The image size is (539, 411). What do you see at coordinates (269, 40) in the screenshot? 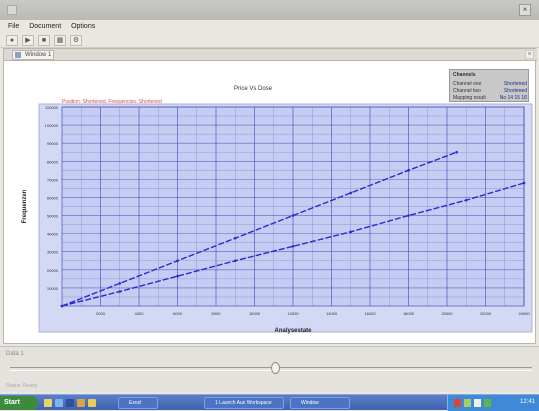
I see `toolbar: ● ▶ ■ ▦ ⚙` at bounding box center [269, 40].